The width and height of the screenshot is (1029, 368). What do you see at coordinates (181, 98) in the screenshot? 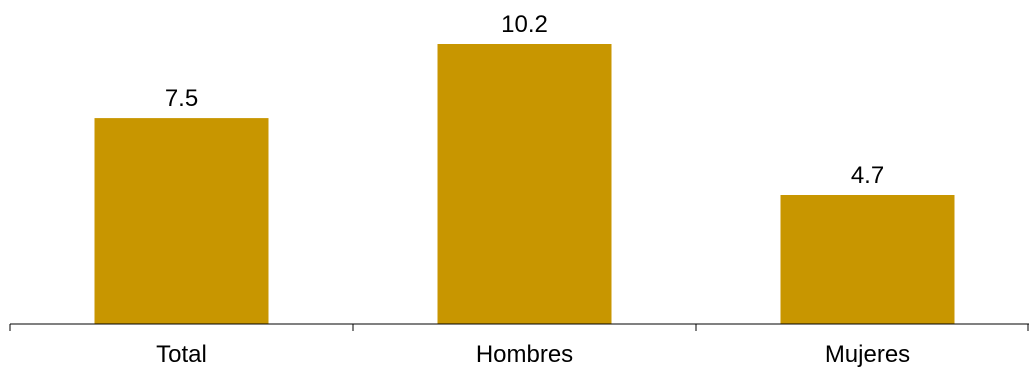
I see `data-label-total: 7.5` at bounding box center [181, 98].